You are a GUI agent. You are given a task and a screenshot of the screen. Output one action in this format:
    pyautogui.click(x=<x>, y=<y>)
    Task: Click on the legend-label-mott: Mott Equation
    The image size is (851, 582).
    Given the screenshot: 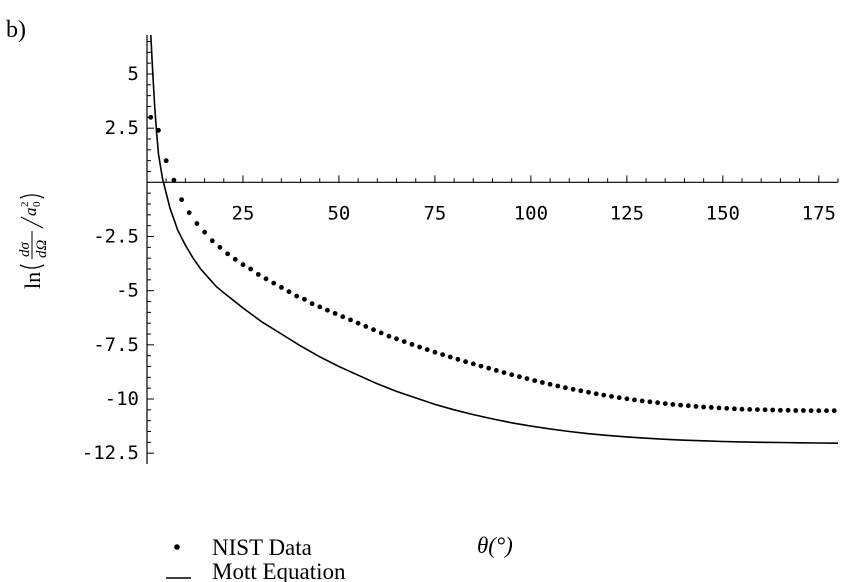 What is the action you would take?
    pyautogui.click(x=279, y=570)
    